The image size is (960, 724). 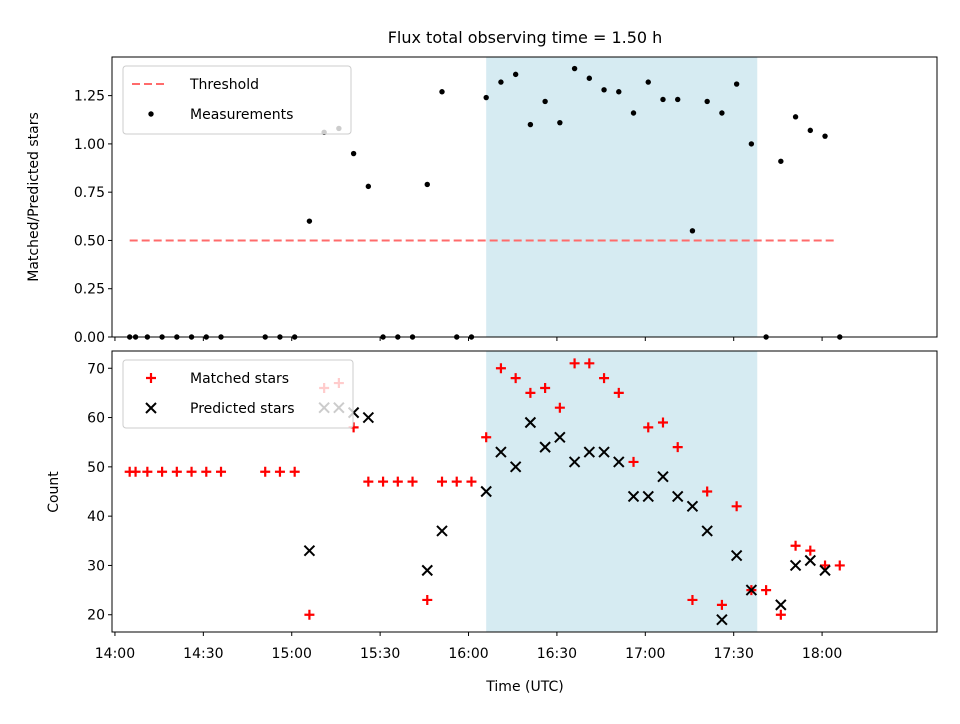 I want to click on x-axis-label: Time (UTC), so click(x=524, y=687).